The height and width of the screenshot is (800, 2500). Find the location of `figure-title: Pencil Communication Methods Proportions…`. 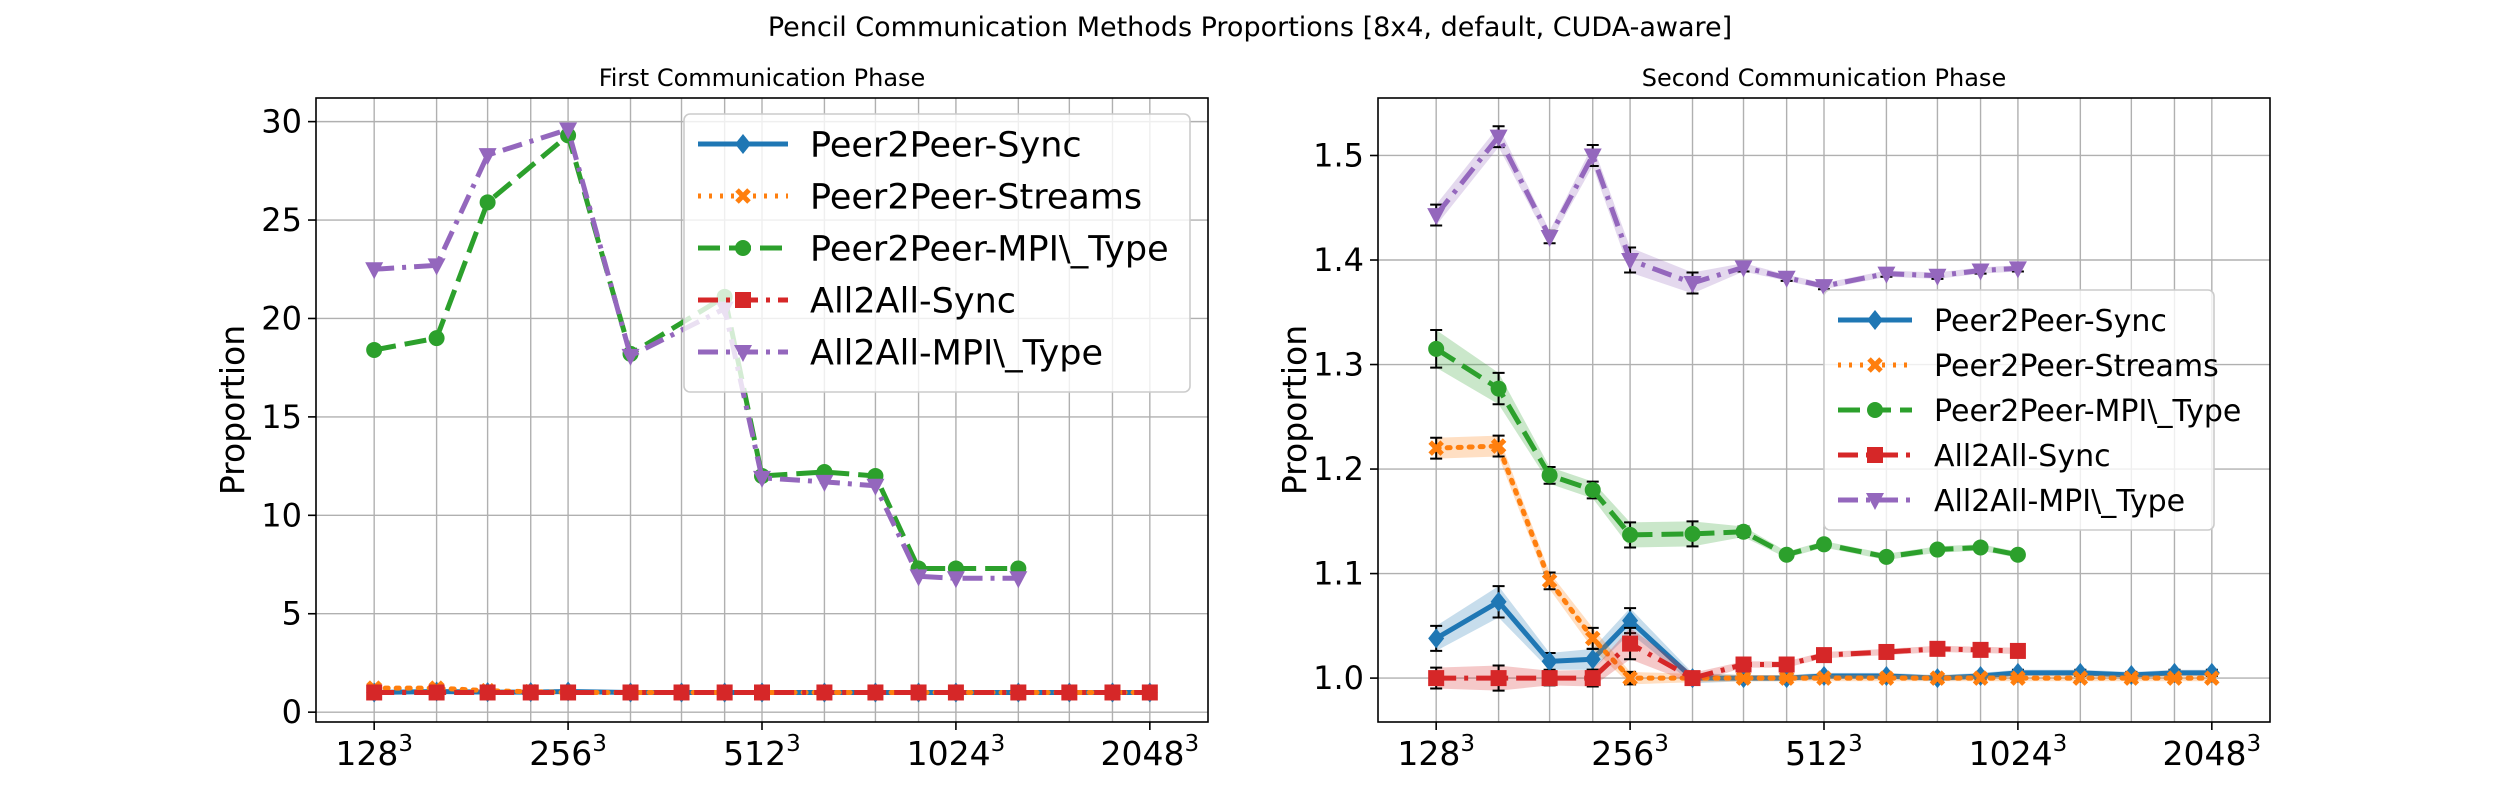

figure-title: Pencil Communication Methods Proportions… is located at coordinates (1250, 27).